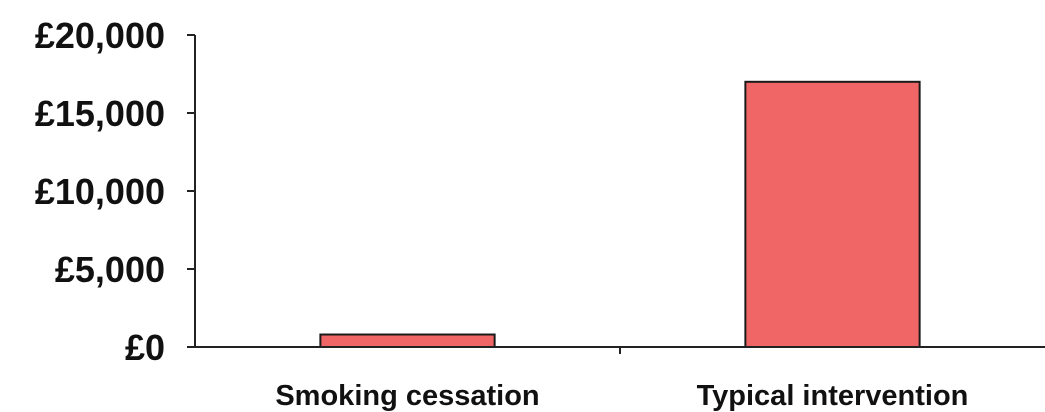  I want to click on y-tick-label: £10,000, so click(100, 191).